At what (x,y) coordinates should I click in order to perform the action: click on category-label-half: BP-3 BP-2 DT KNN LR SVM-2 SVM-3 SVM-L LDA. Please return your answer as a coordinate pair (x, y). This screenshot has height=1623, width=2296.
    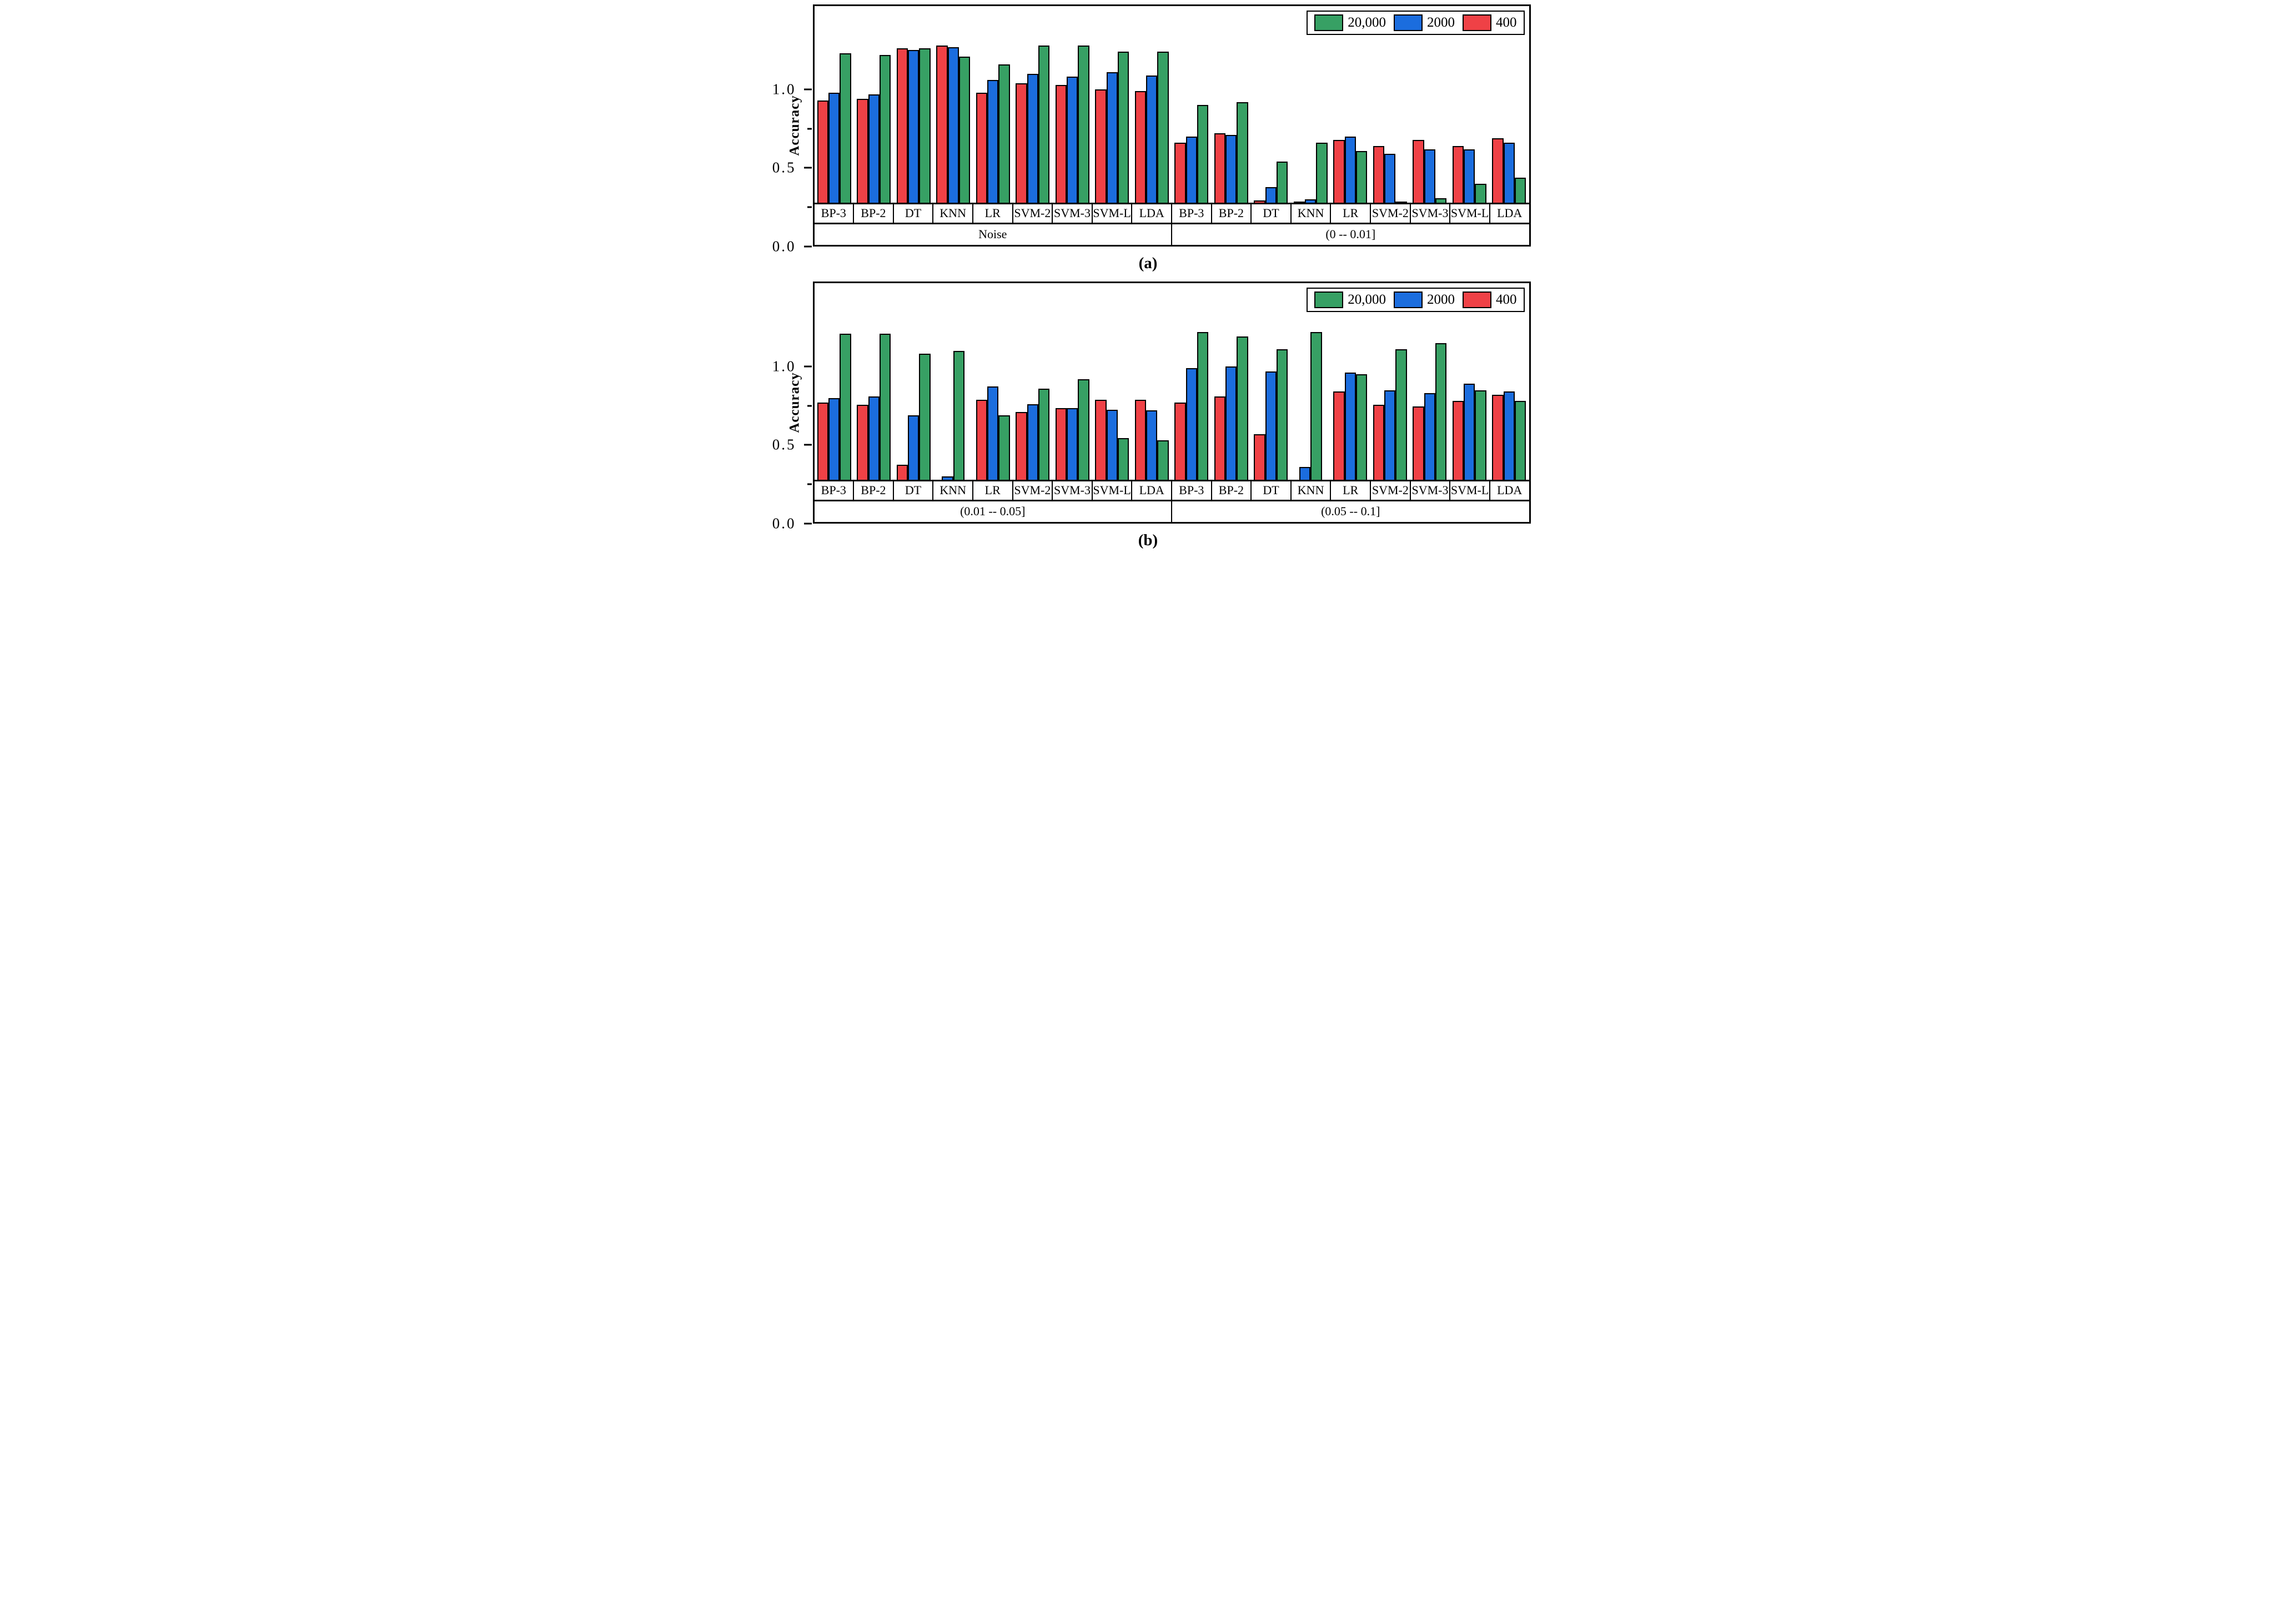
    Looking at the image, I should click on (993, 491).